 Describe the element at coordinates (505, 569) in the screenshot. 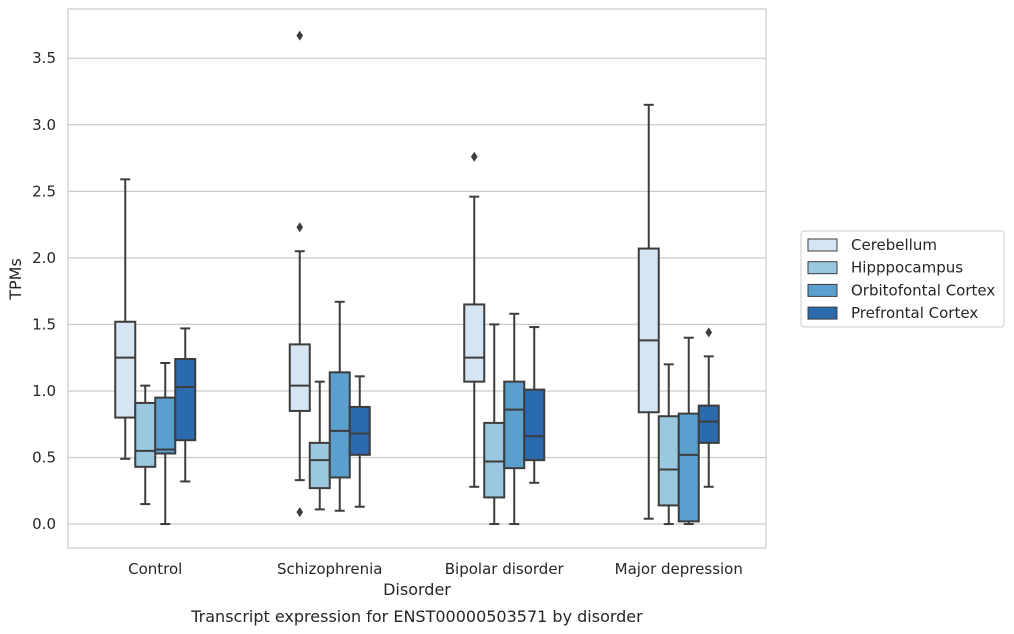

I see `x-tick-label: Bipolar disorder` at that location.